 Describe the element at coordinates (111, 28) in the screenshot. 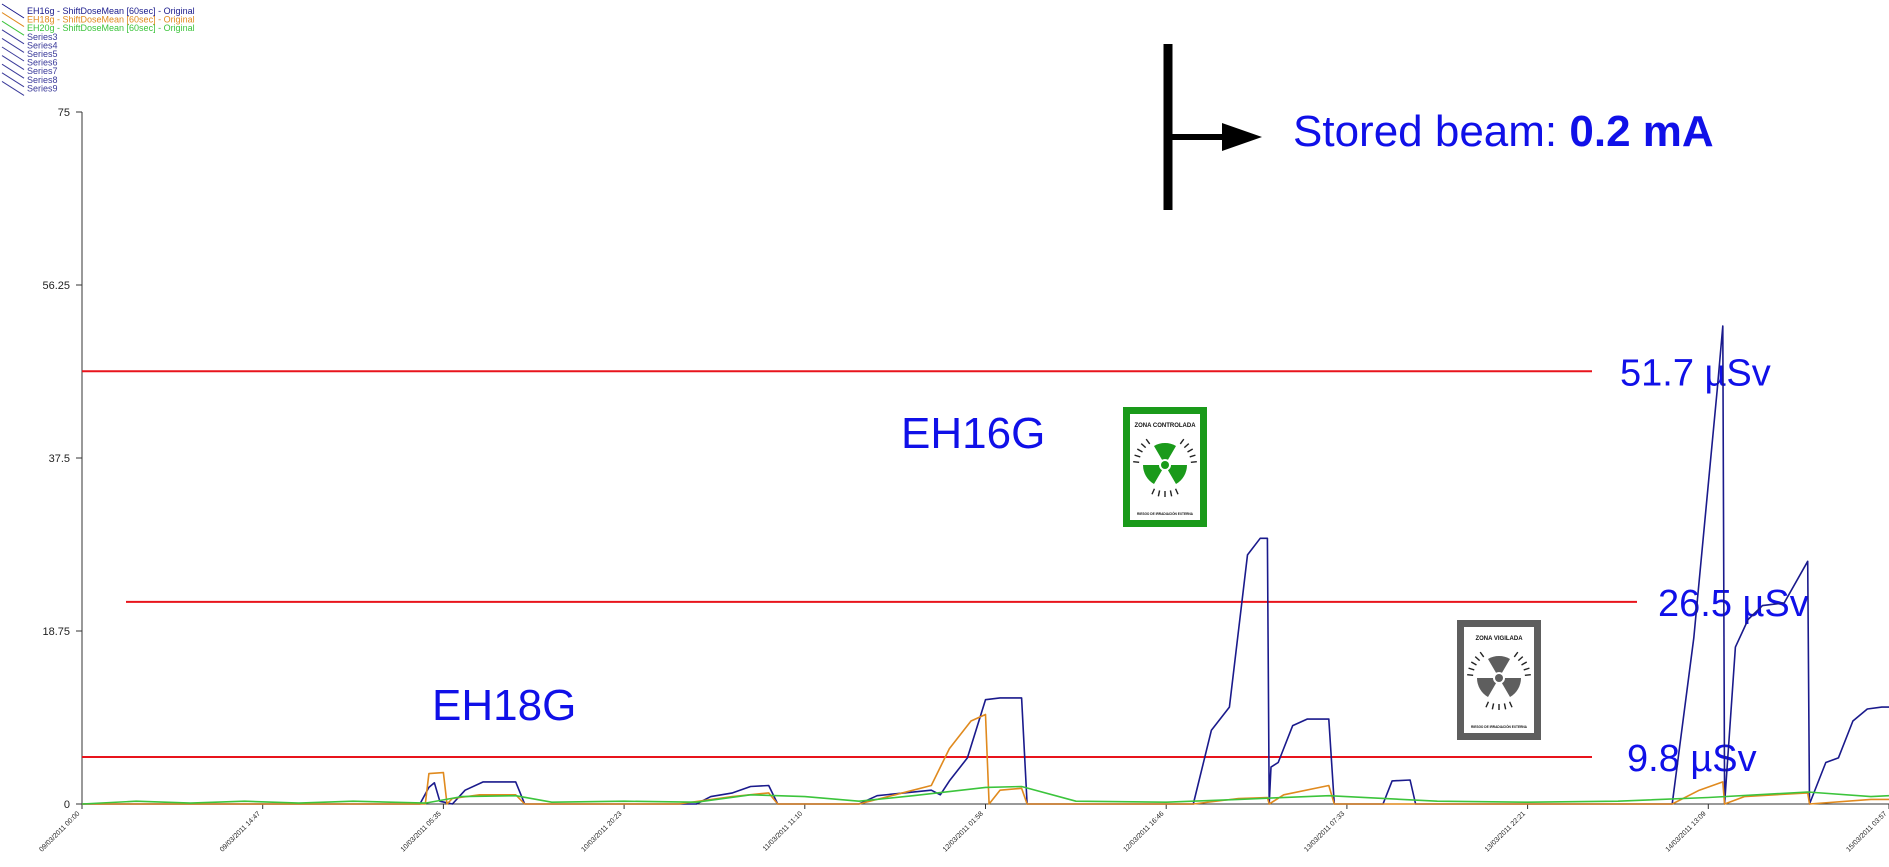

I see `legend-item: EH20g - ShiftDoseMean [60sec] - Original` at that location.